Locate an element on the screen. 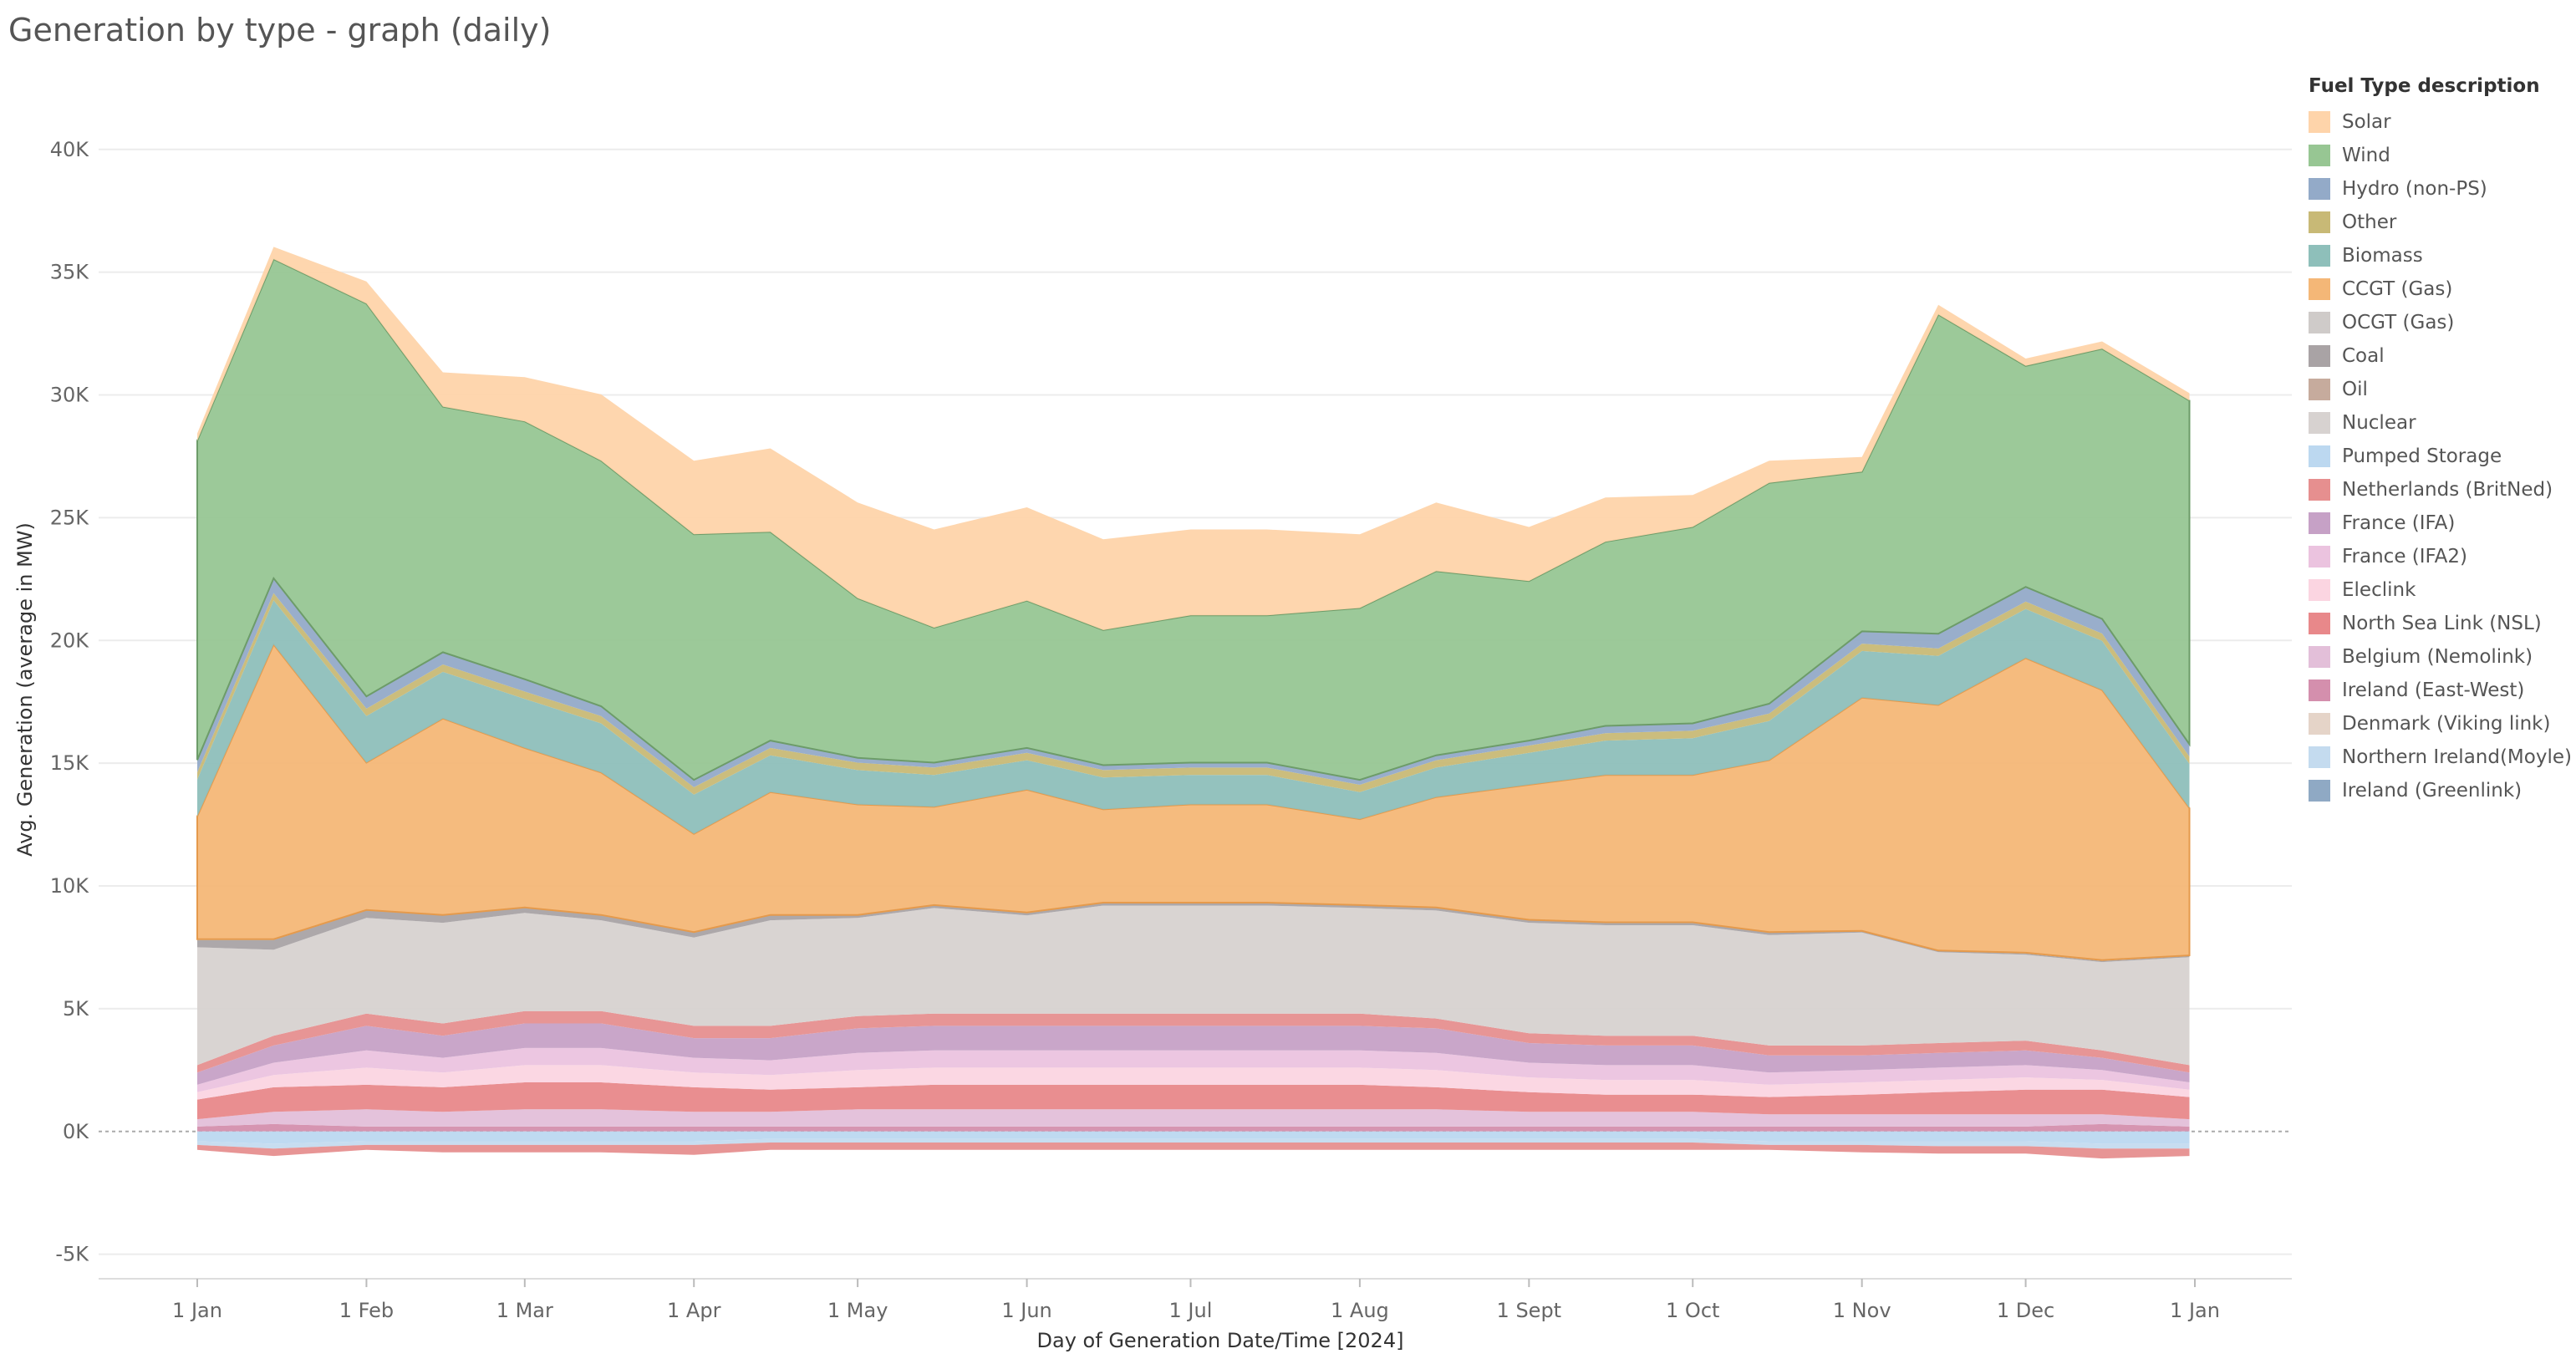 The height and width of the screenshot is (1364, 2576). x-tick-label: 1 Dec is located at coordinates (2025, 1310).